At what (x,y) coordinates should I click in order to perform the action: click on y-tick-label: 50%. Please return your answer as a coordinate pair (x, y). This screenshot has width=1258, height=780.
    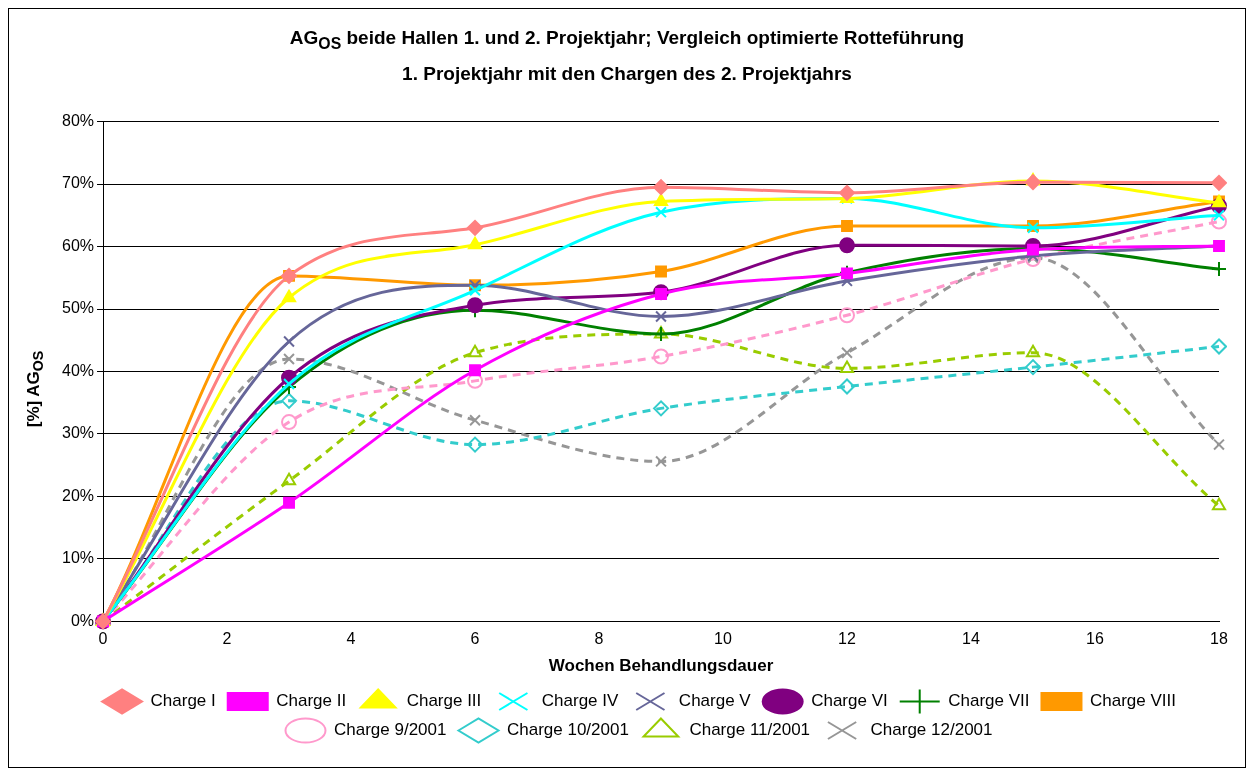
    Looking at the image, I should click on (78, 308).